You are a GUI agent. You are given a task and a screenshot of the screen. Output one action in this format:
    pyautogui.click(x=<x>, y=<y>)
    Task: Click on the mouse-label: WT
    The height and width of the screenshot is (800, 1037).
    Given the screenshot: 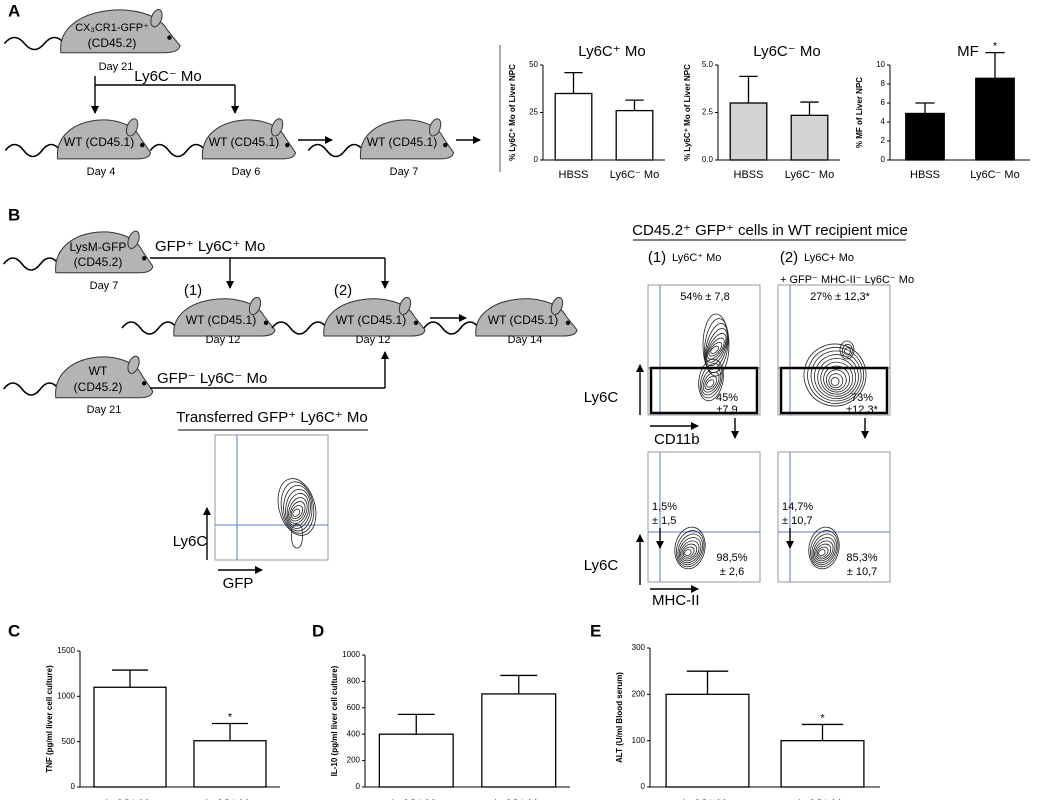 What is the action you would take?
    pyautogui.click(x=98, y=371)
    